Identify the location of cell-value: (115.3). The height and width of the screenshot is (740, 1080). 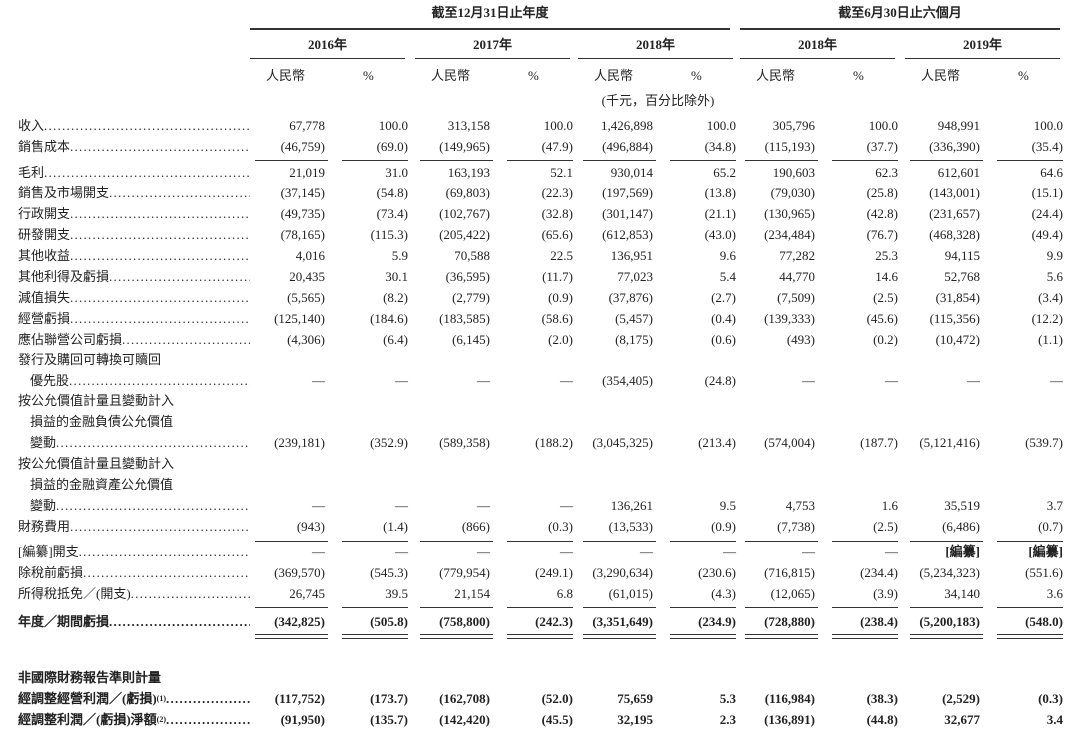
(389, 234).